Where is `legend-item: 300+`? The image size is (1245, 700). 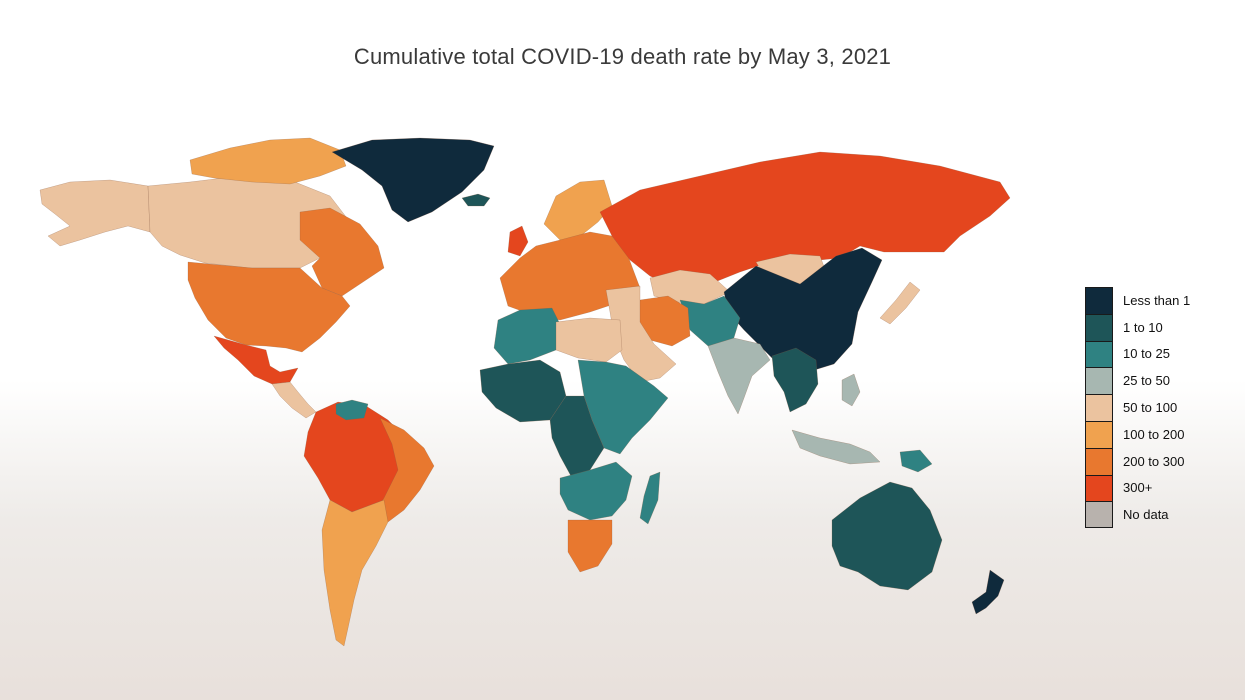
legend-item: 300+ is located at coordinates (1137, 488).